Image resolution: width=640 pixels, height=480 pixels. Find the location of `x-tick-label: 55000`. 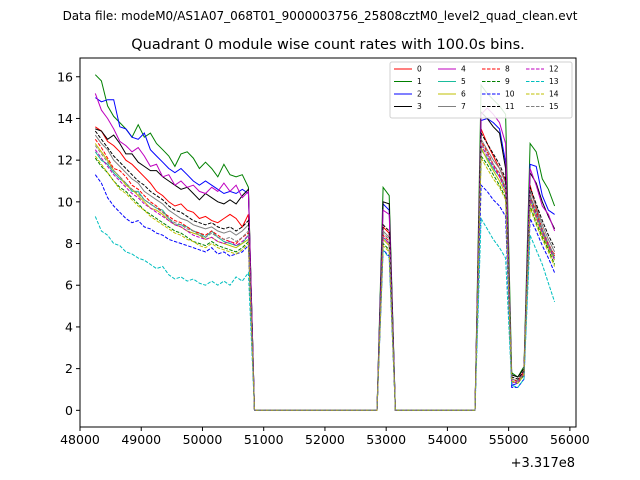

x-tick-label: 55000 is located at coordinates (509, 439).